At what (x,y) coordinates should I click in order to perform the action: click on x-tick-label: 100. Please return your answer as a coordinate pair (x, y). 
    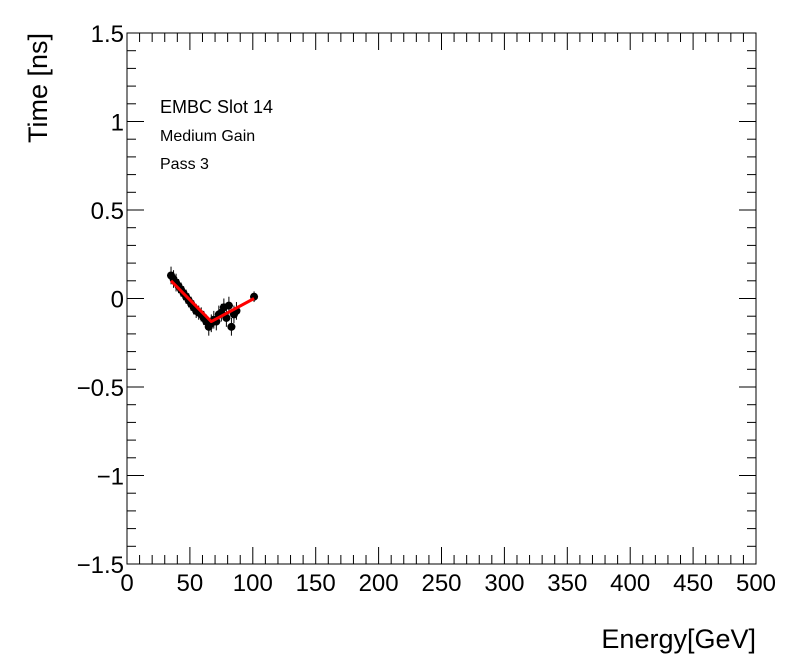
    Looking at the image, I should click on (253, 583).